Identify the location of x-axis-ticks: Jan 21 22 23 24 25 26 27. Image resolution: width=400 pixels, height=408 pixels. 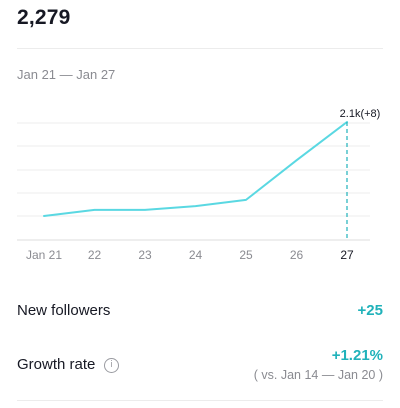
(190, 255).